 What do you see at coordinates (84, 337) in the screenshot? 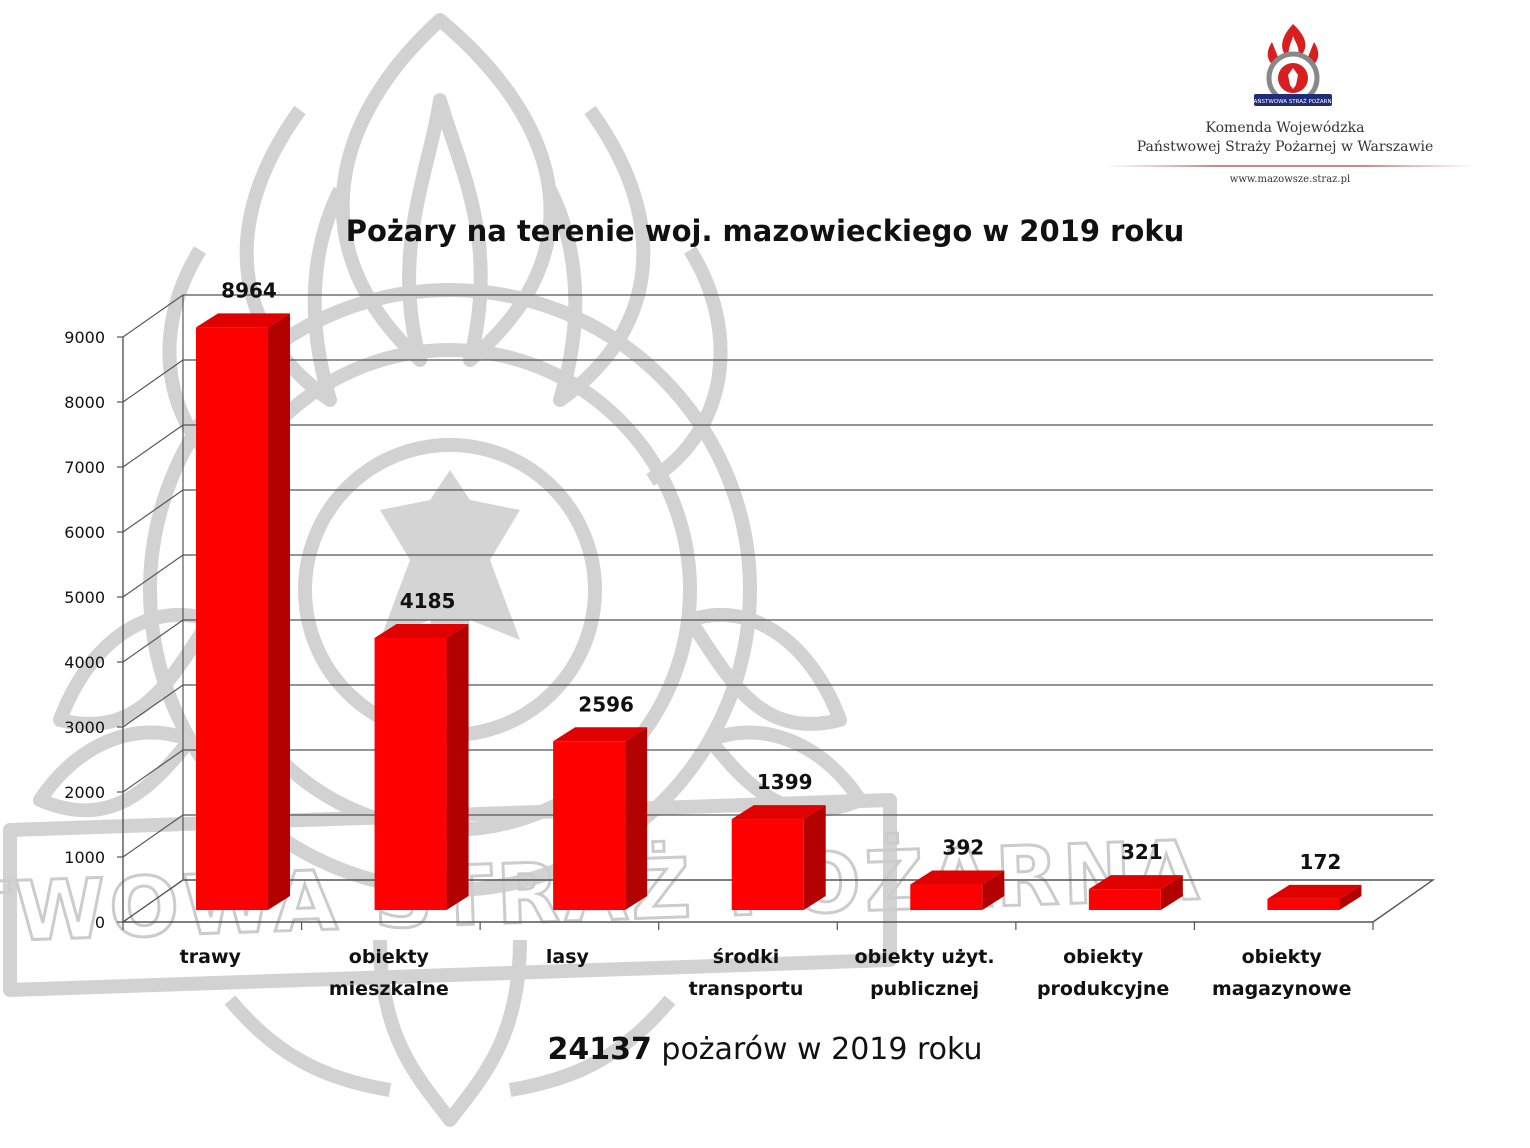
I see `y-tick-label: 9000` at bounding box center [84, 337].